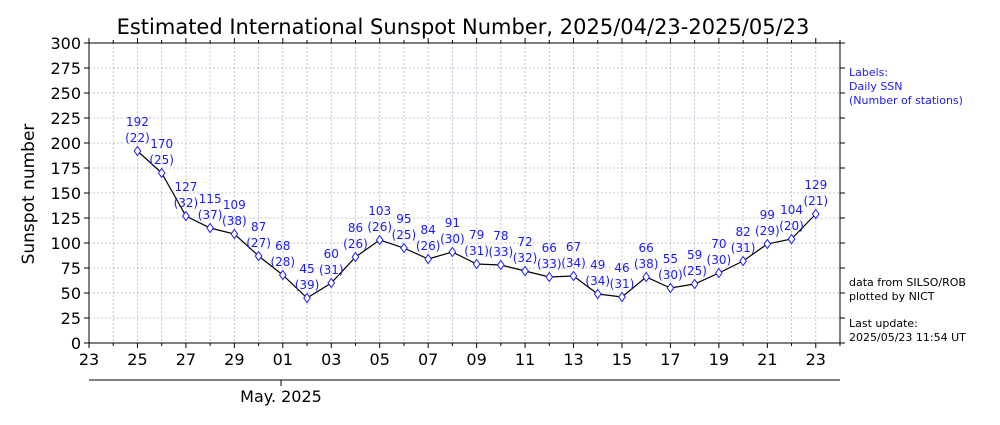  I want to click on y-tick-label: 150, so click(65, 193).